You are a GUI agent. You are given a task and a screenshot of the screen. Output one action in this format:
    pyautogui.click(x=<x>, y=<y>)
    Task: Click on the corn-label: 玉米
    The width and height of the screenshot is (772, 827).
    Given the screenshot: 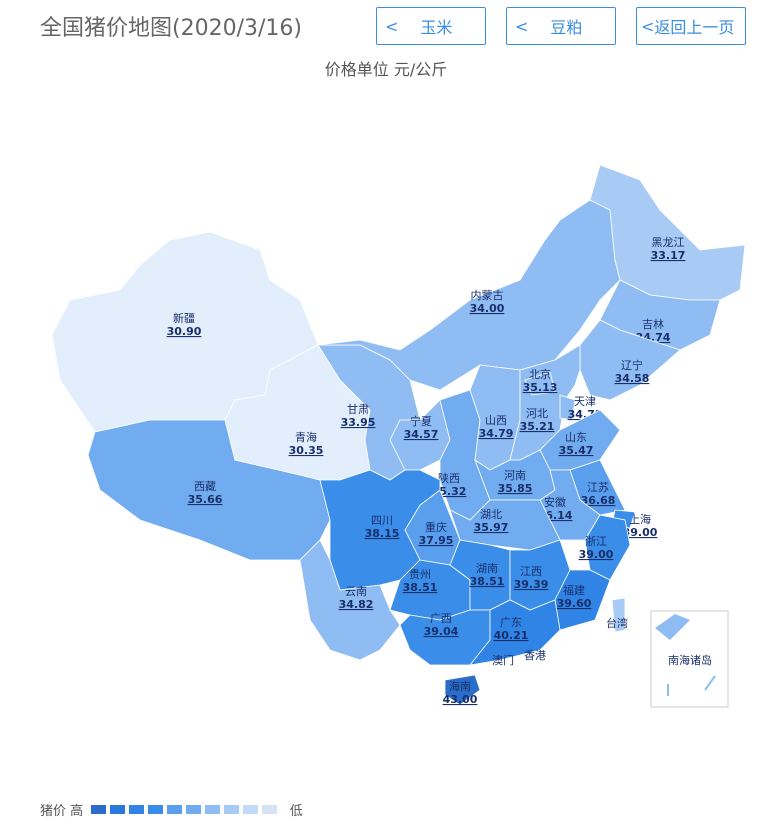 What is the action you would take?
    pyautogui.click(x=436, y=27)
    